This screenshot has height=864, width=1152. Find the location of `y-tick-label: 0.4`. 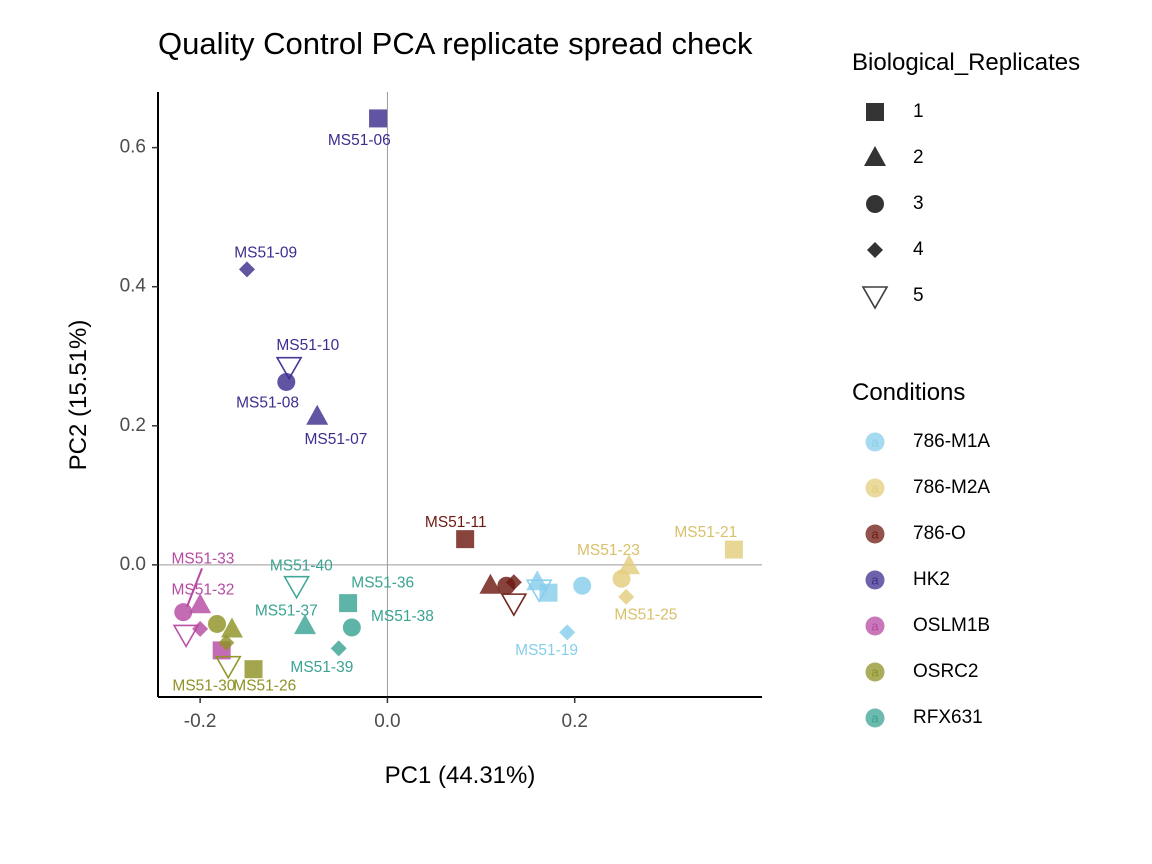

y-tick-label: 0.4 is located at coordinates (133, 286).